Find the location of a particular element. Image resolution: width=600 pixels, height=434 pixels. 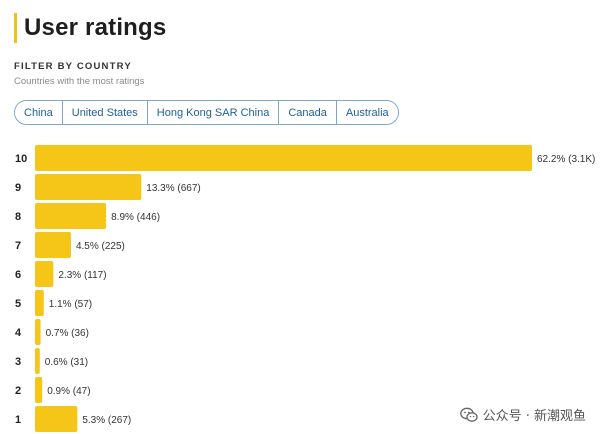

rating-value-label: 0.6% (31) is located at coordinates (66, 362).